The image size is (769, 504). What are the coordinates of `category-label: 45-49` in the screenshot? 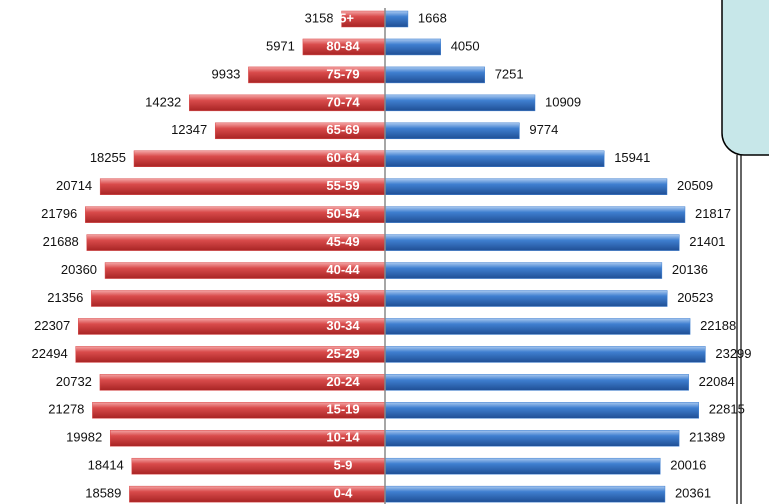 It's located at (342, 241).